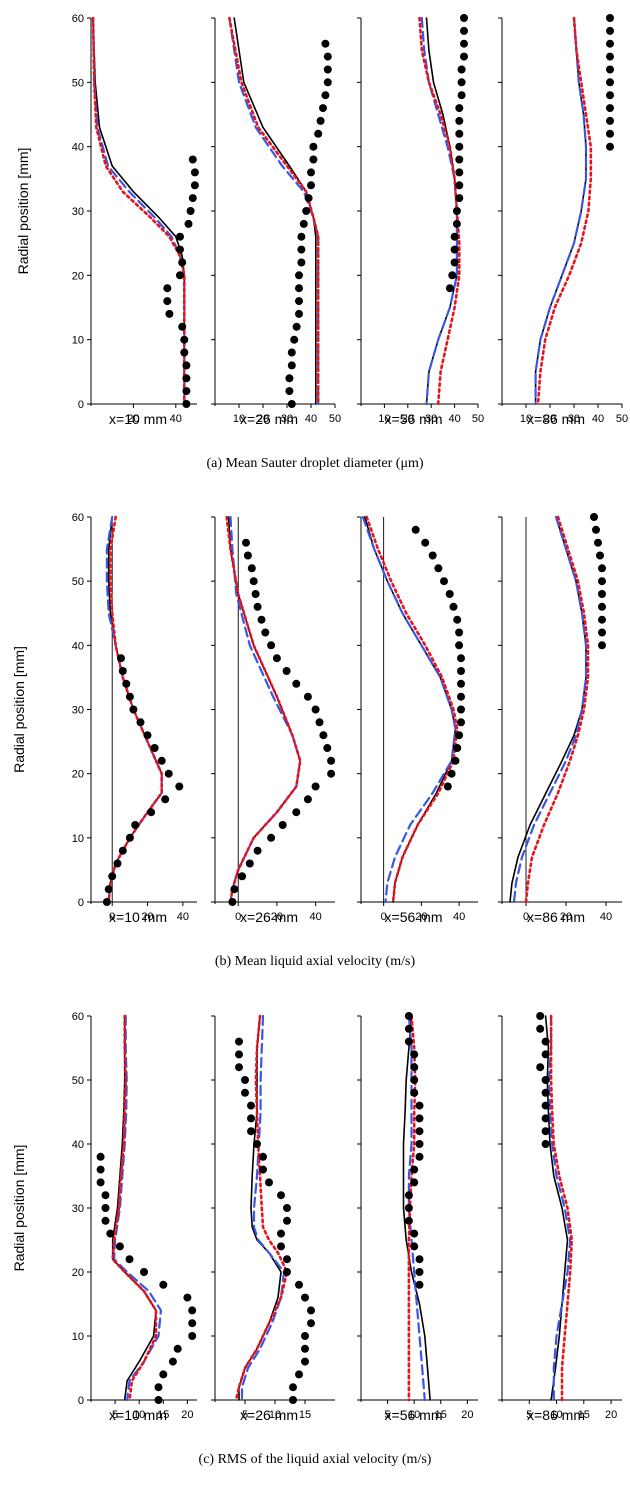 The height and width of the screenshot is (1491, 630). I want to click on y-axis-label: Radial position [mm], so click(19, 709).